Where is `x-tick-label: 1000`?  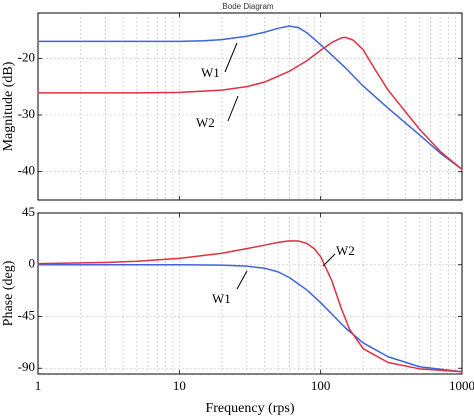 x-tick-label: 1000 is located at coordinates (461, 385).